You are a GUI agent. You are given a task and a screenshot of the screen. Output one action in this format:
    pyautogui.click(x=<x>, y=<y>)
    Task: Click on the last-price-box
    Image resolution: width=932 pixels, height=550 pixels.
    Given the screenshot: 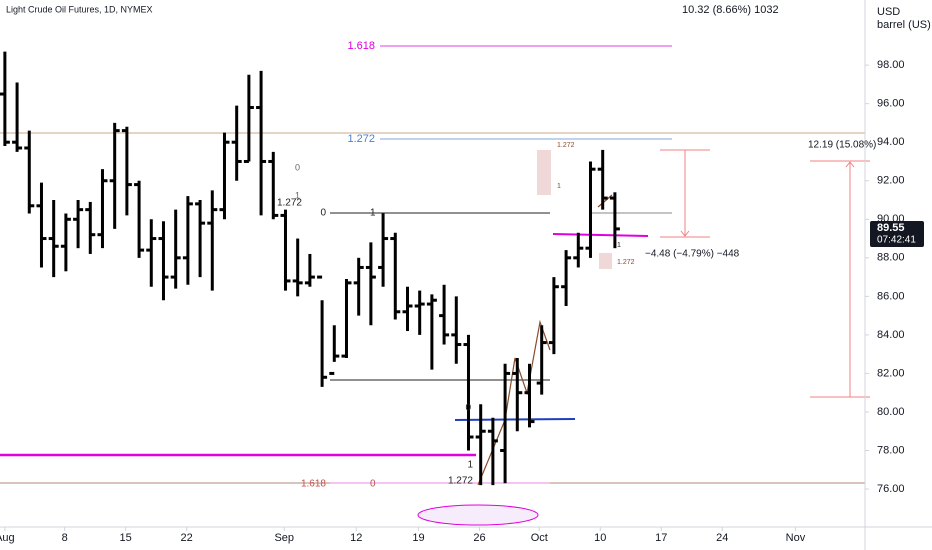 What is the action you would take?
    pyautogui.click(x=897, y=234)
    